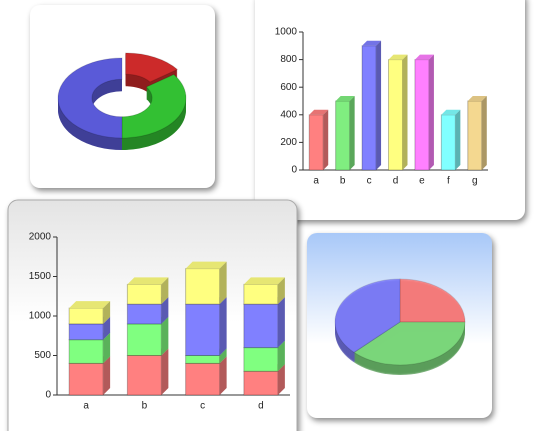 This screenshot has width=540, height=431. What do you see at coordinates (288, 59) in the screenshot?
I see `y-tick-label: 800` at bounding box center [288, 59].